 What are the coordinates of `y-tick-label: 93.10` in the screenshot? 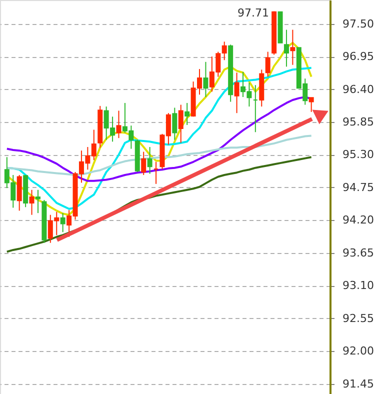 It's located at (358, 285).